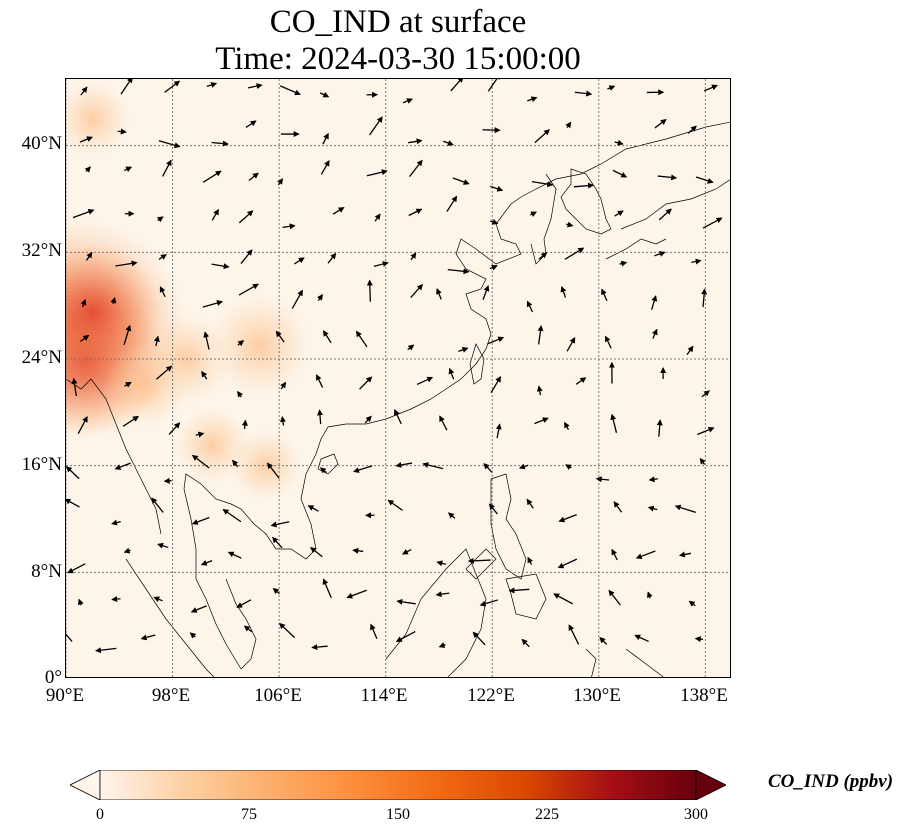 The height and width of the screenshot is (836, 915). I want to click on lon-tick-130: 130°E, so click(597, 695).